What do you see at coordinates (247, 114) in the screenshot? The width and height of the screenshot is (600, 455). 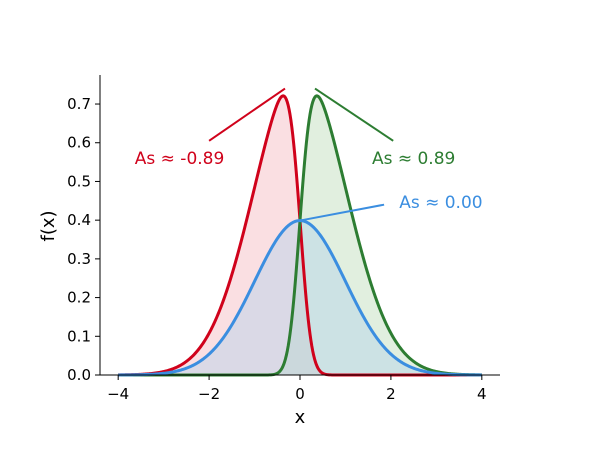 I see `series-0-annotation-line` at bounding box center [247, 114].